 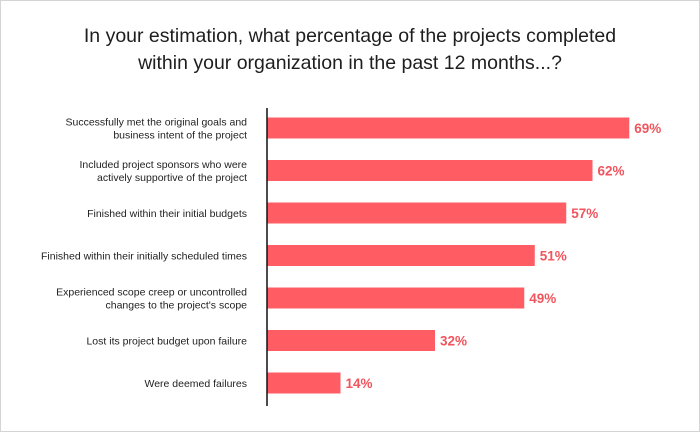 I want to click on value-label-5: 32%, so click(x=453, y=341).